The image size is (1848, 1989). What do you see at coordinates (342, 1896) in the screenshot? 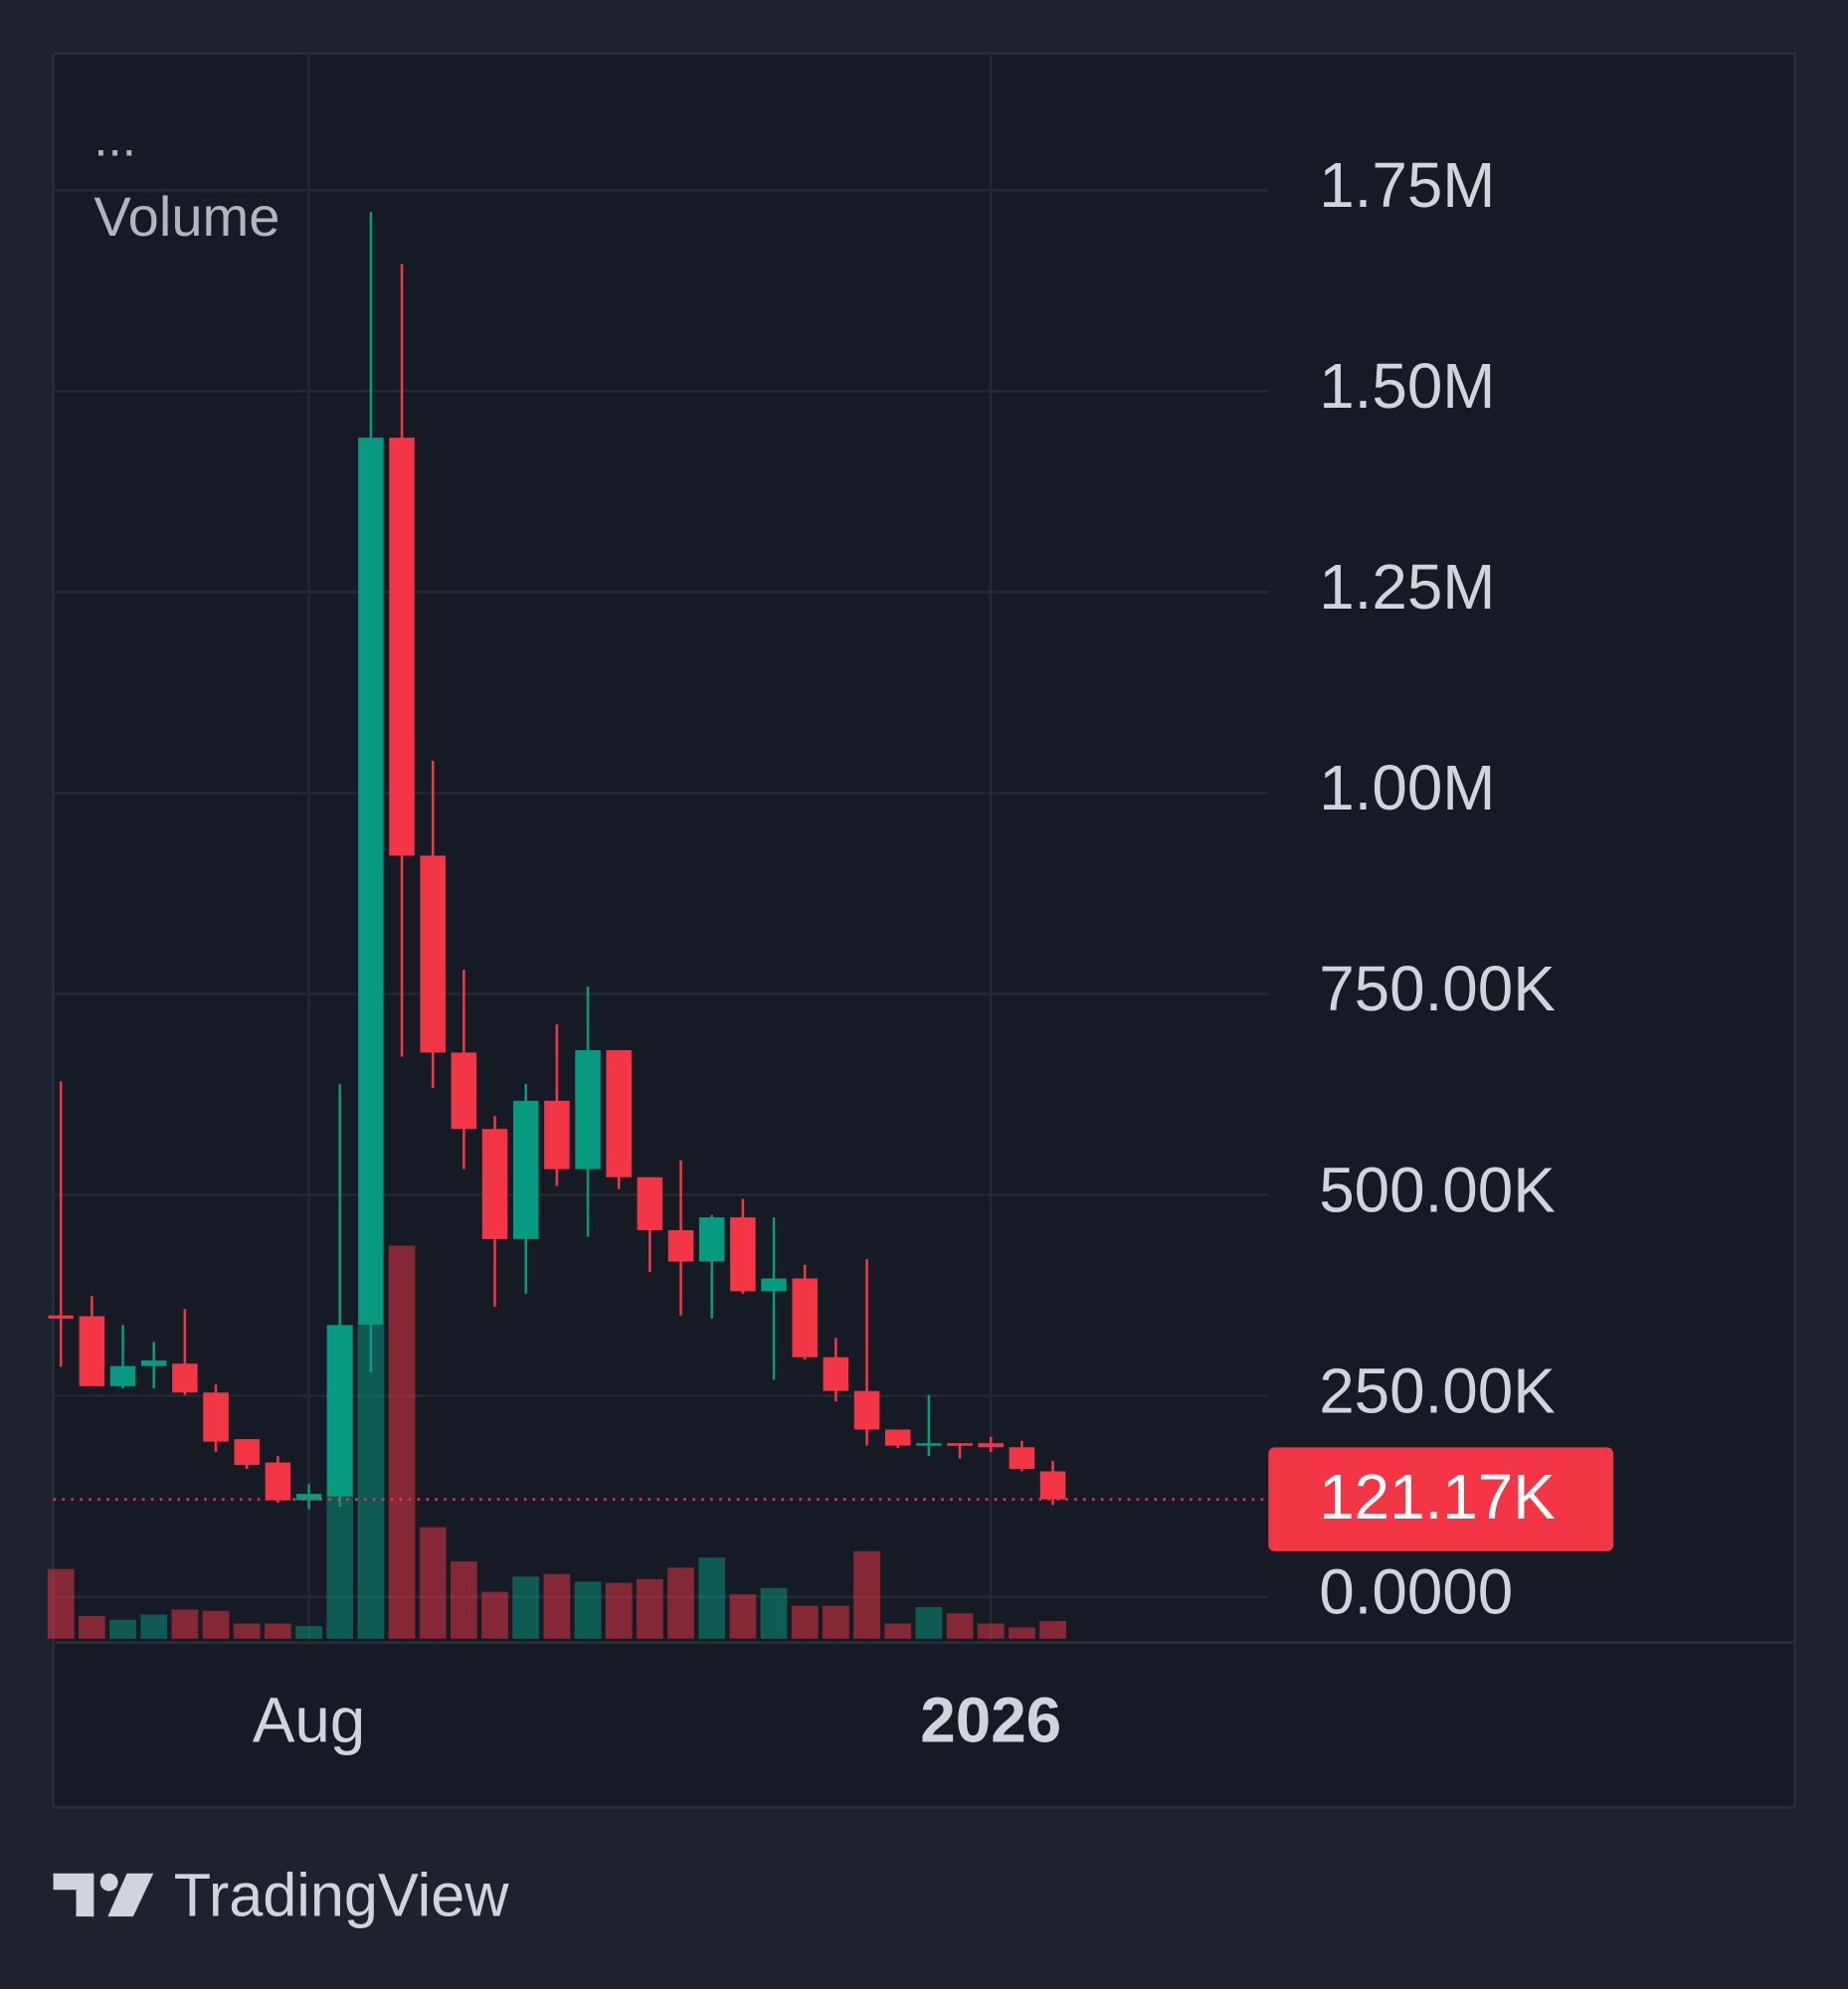
I see `brand-name: TradingView` at bounding box center [342, 1896].